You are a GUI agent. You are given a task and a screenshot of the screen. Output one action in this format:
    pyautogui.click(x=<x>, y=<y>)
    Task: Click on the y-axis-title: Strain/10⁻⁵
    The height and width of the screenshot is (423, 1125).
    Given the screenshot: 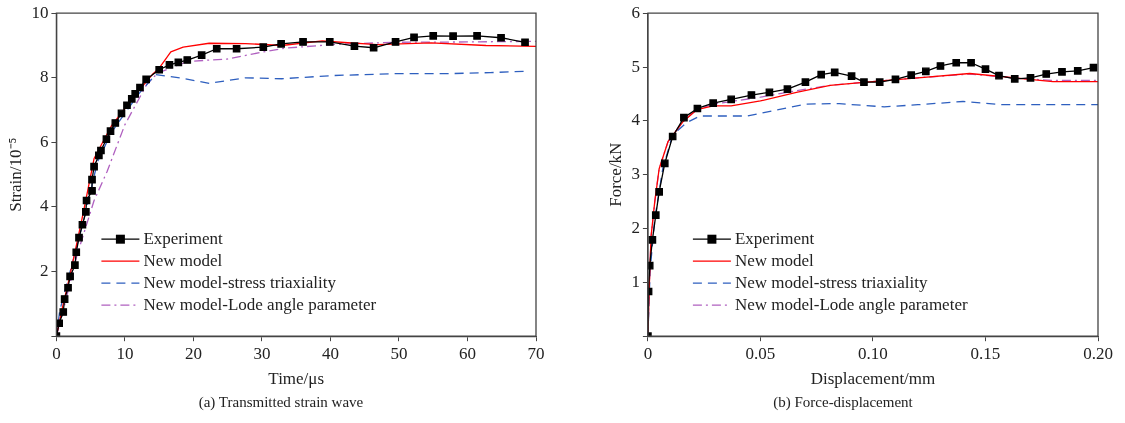 What is the action you would take?
    pyautogui.click(x=15, y=174)
    